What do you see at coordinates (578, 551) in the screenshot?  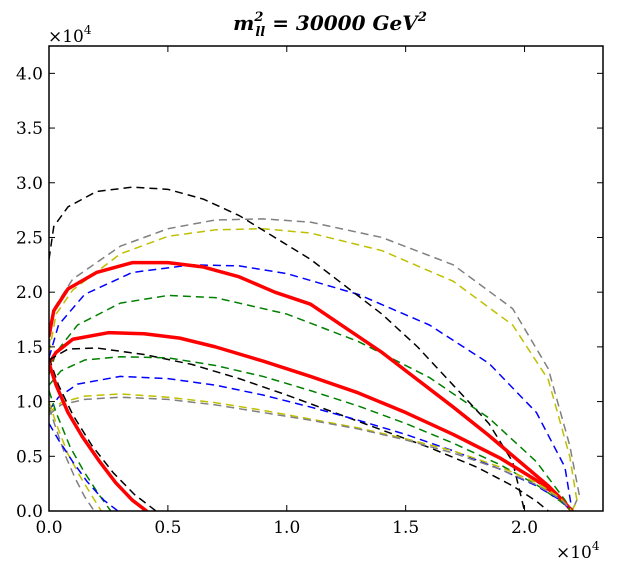 I see `x-axis-multiplier: ×10⁴` at bounding box center [578, 551].